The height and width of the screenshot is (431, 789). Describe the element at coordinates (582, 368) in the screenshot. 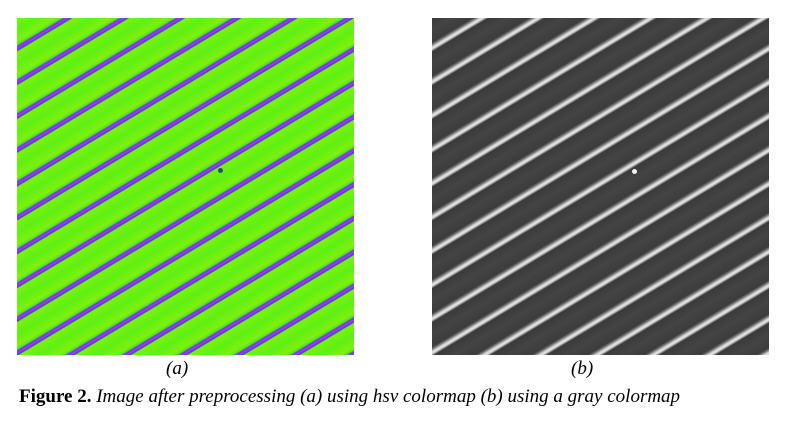

I see `subfigure-label-b: (b)` at that location.